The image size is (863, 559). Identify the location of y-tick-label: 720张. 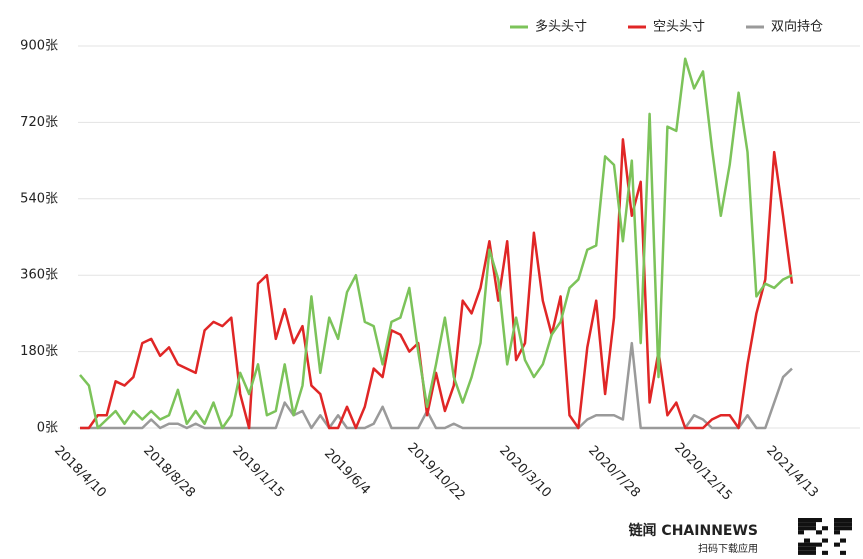
(39, 122).